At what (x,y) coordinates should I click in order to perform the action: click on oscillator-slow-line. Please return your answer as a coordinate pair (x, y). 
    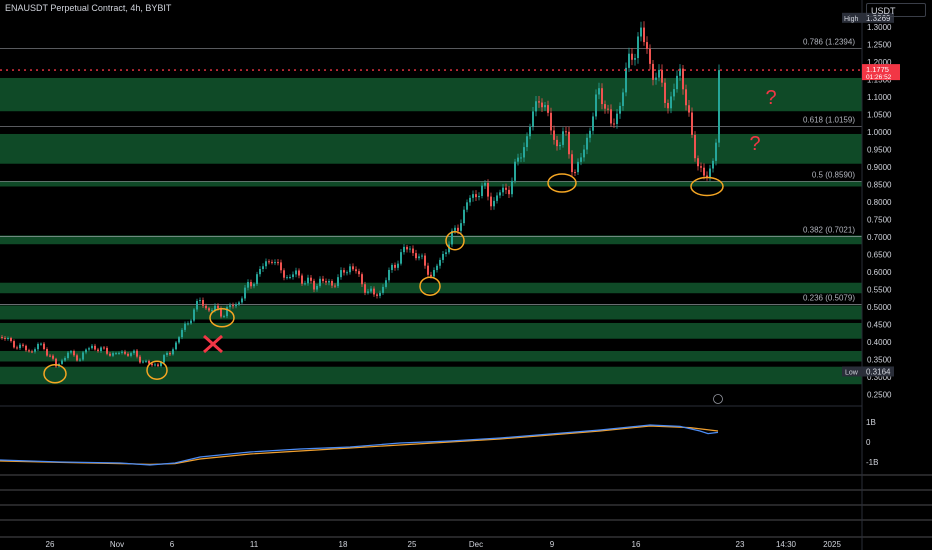
    Looking at the image, I should click on (359, 445).